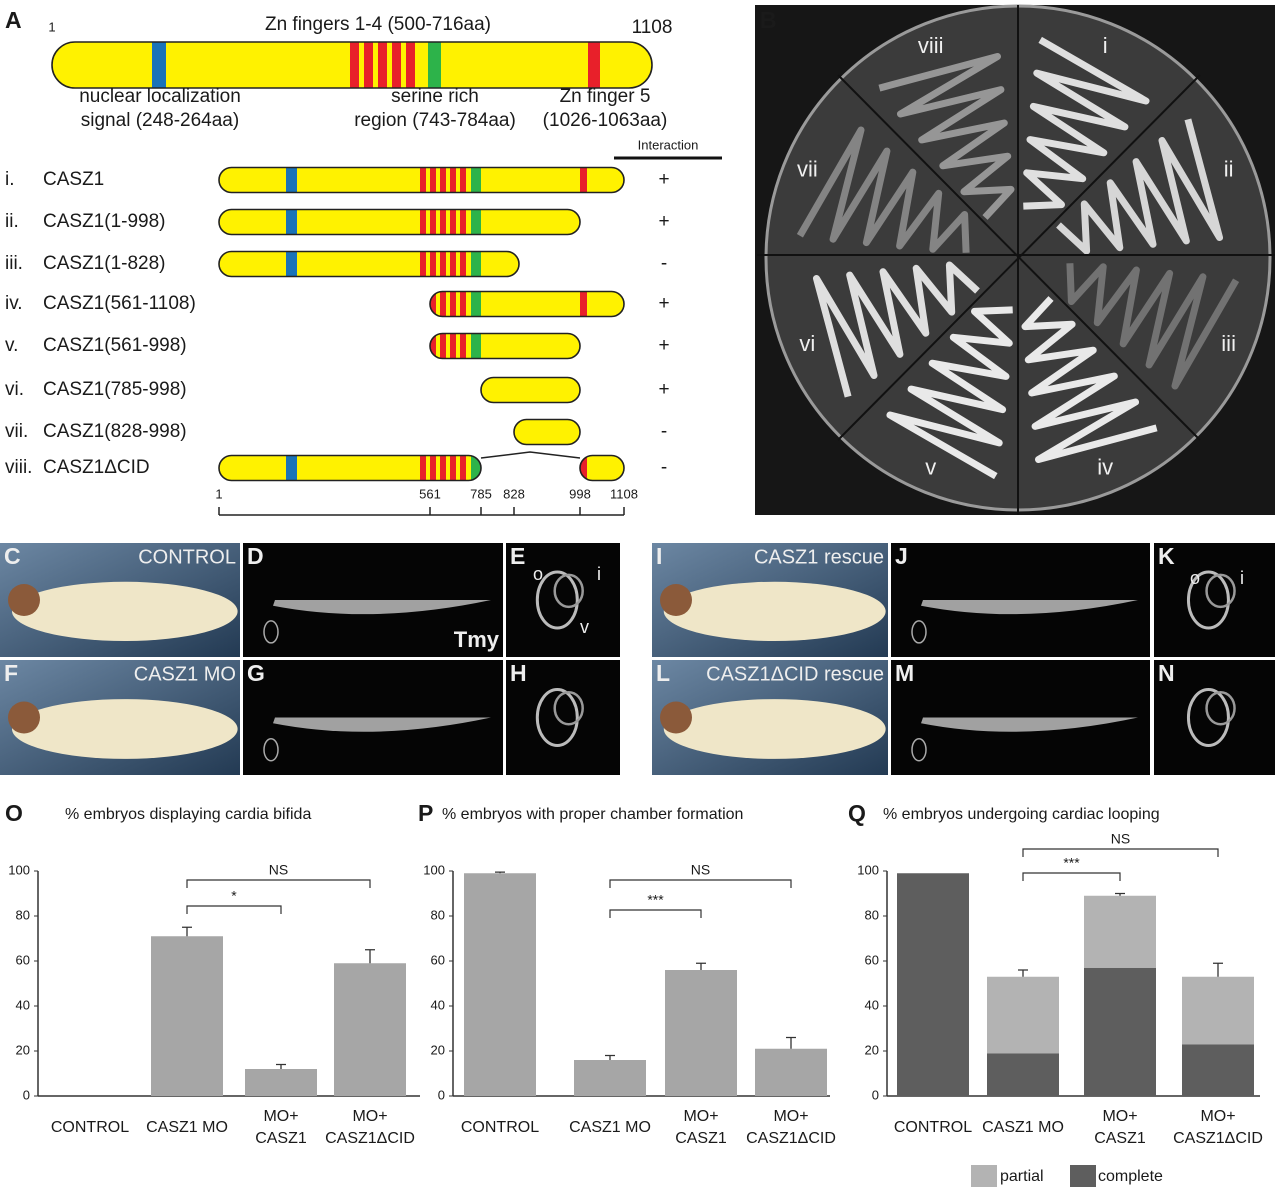  What do you see at coordinates (160, 96) in the screenshot?
I see `feature-label: nuclear localization` at bounding box center [160, 96].